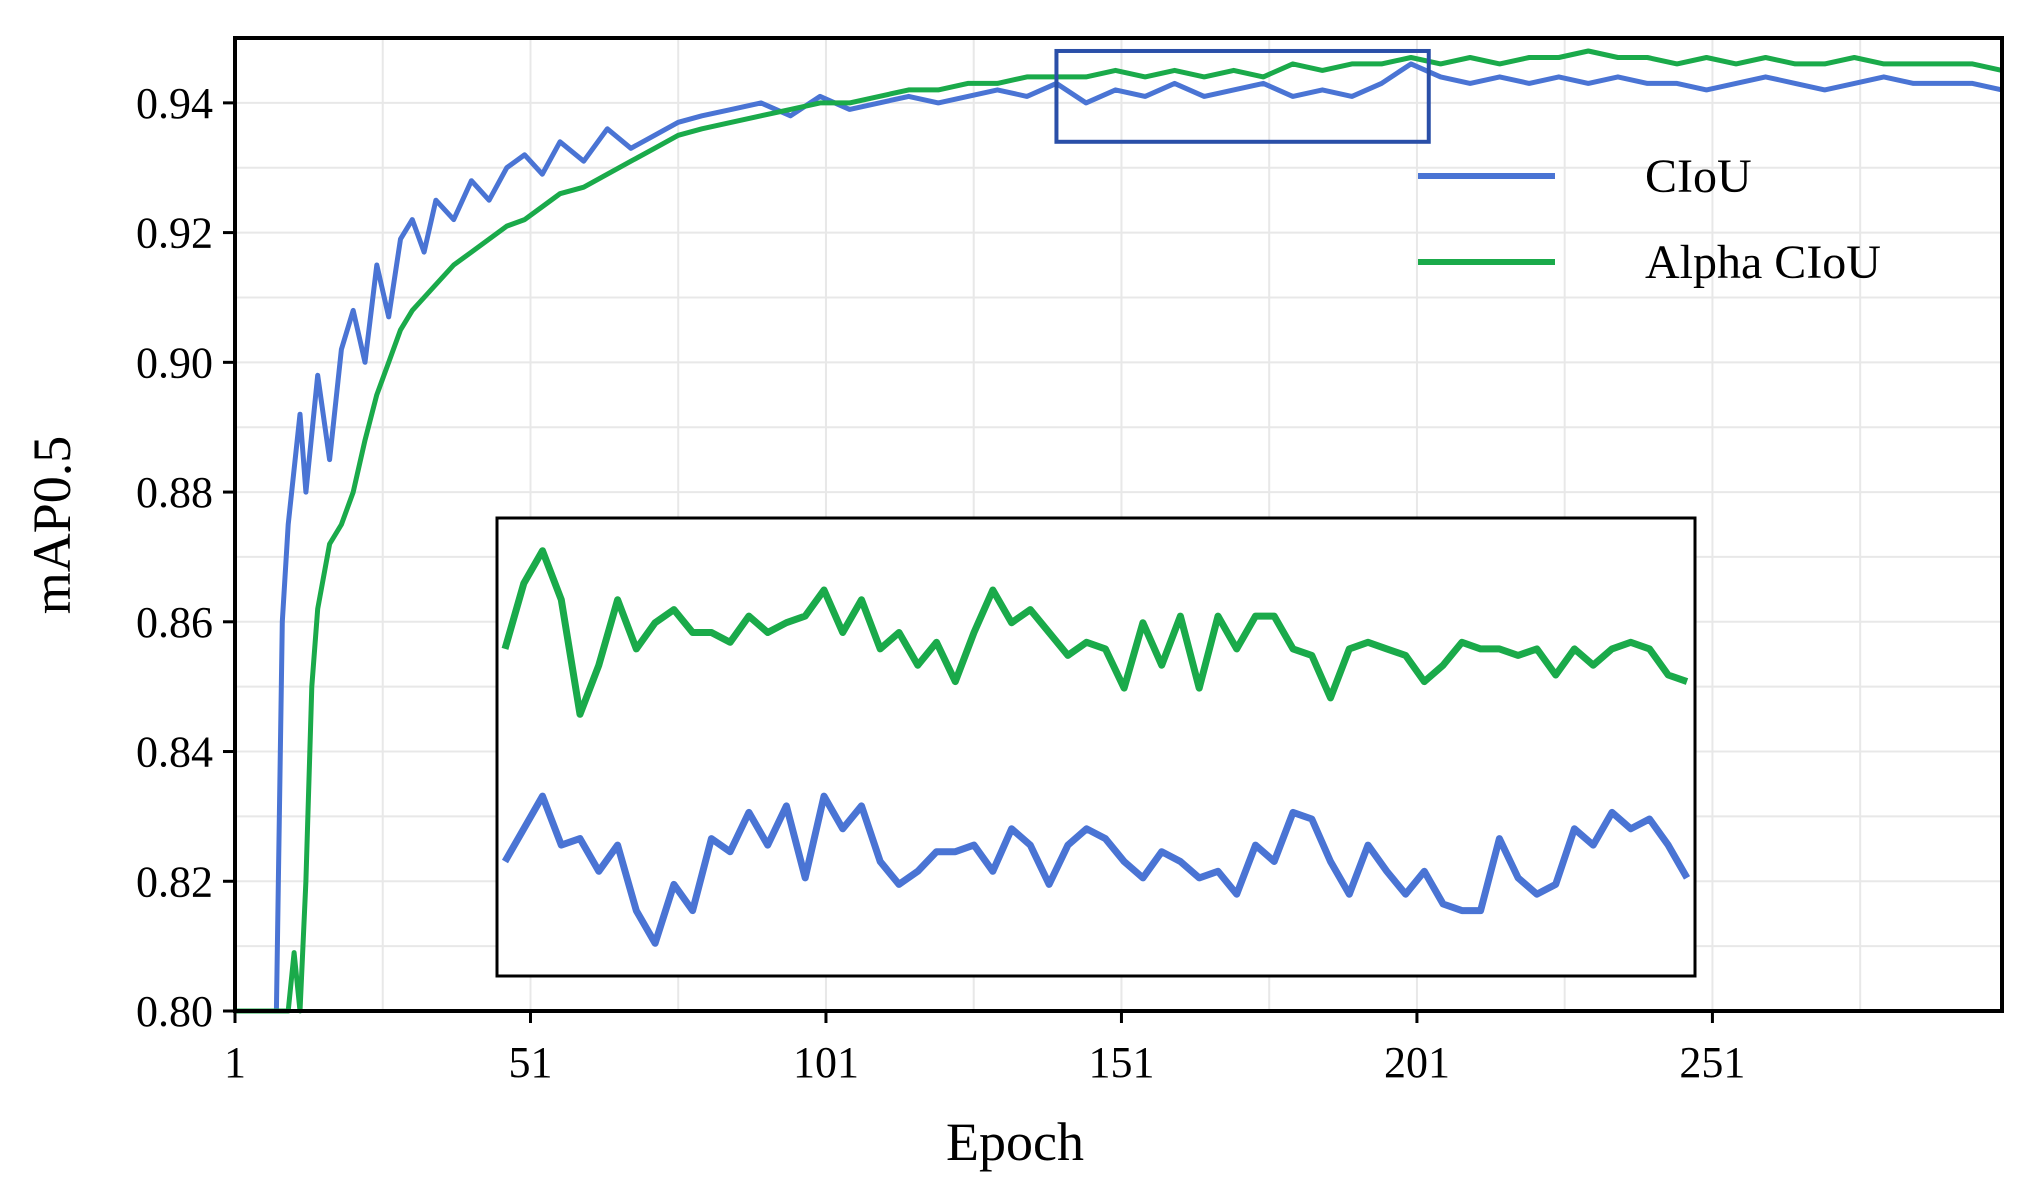  I want to click on legend-label: CIoU, so click(1698, 176).